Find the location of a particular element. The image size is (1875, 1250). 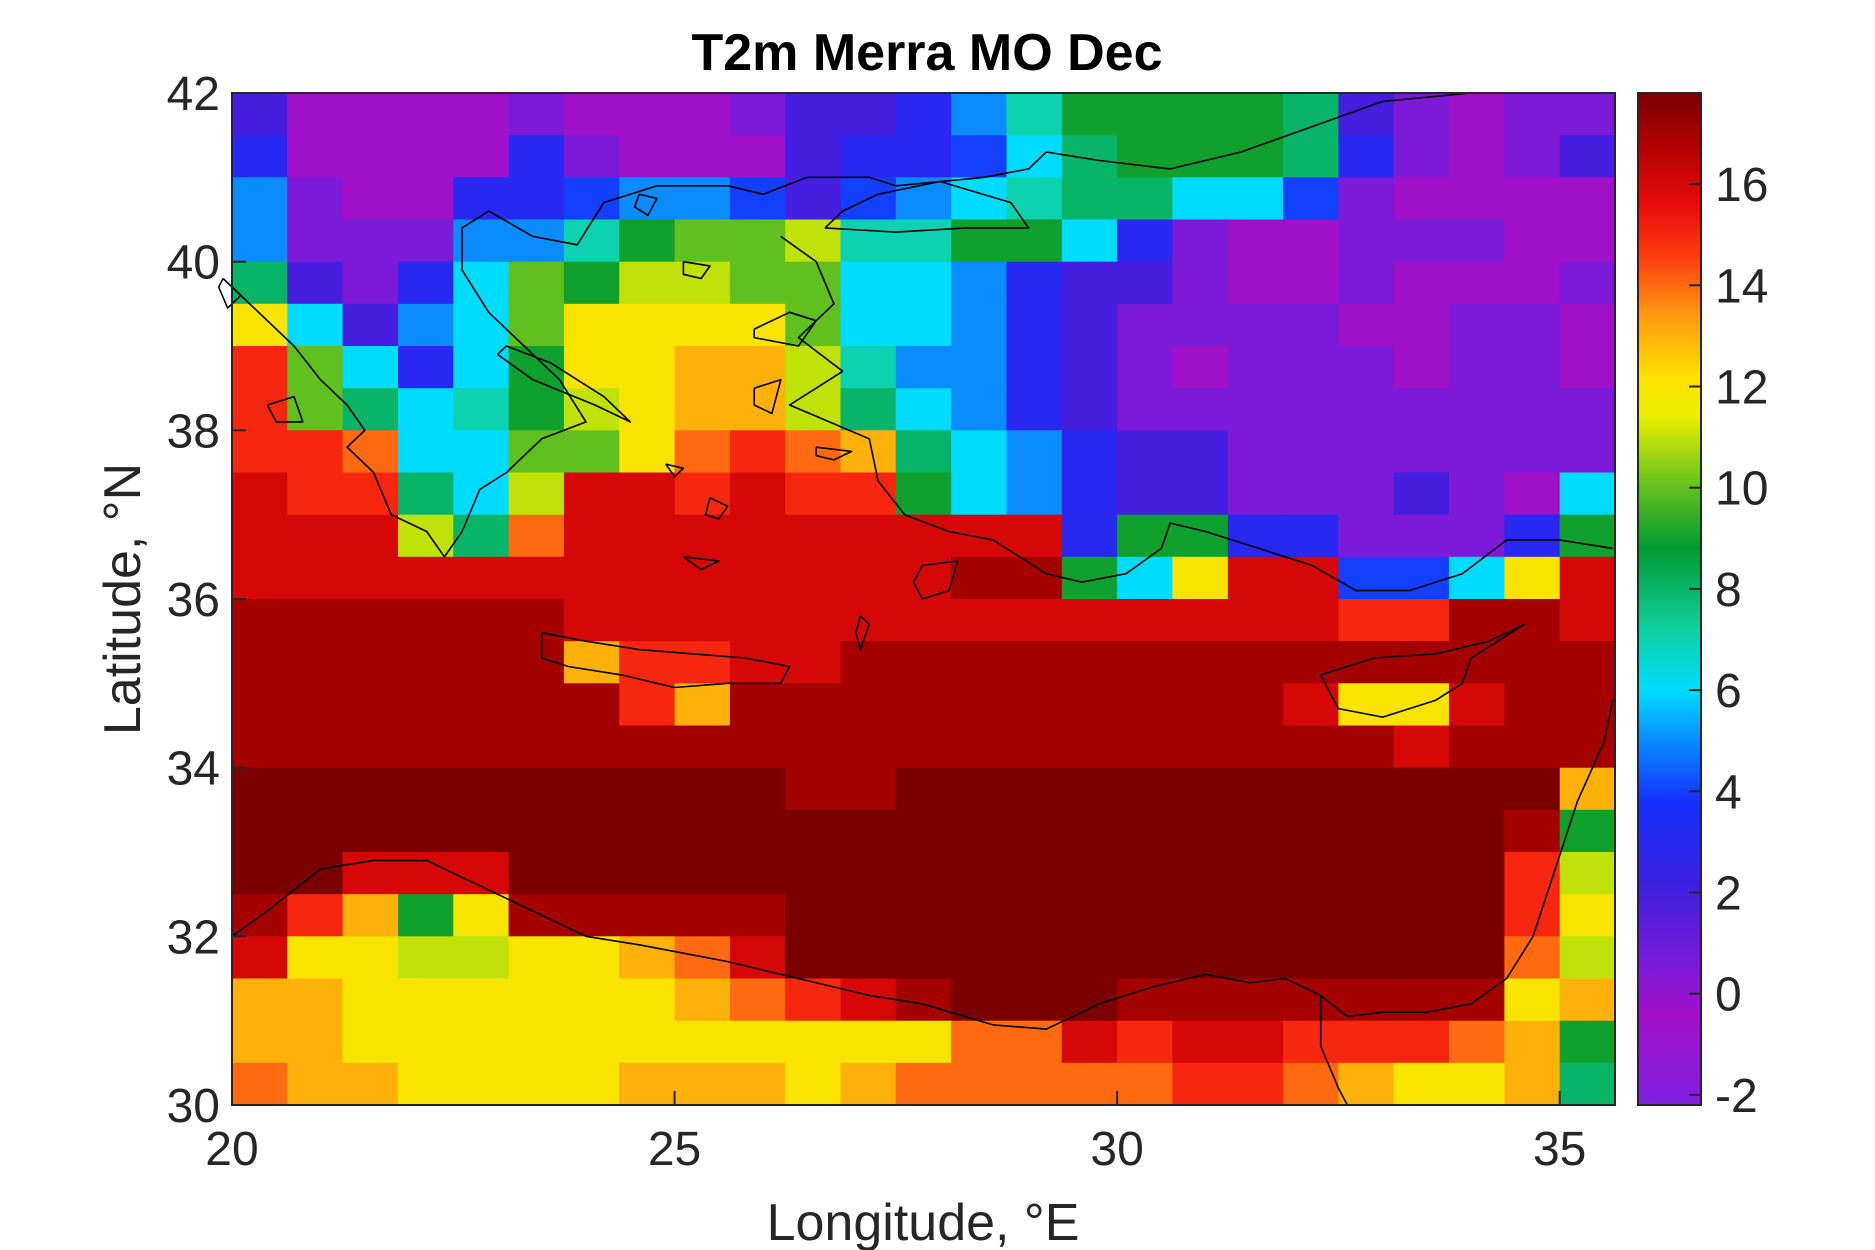

colorbar-tick-label: 4 is located at coordinates (1728, 792).